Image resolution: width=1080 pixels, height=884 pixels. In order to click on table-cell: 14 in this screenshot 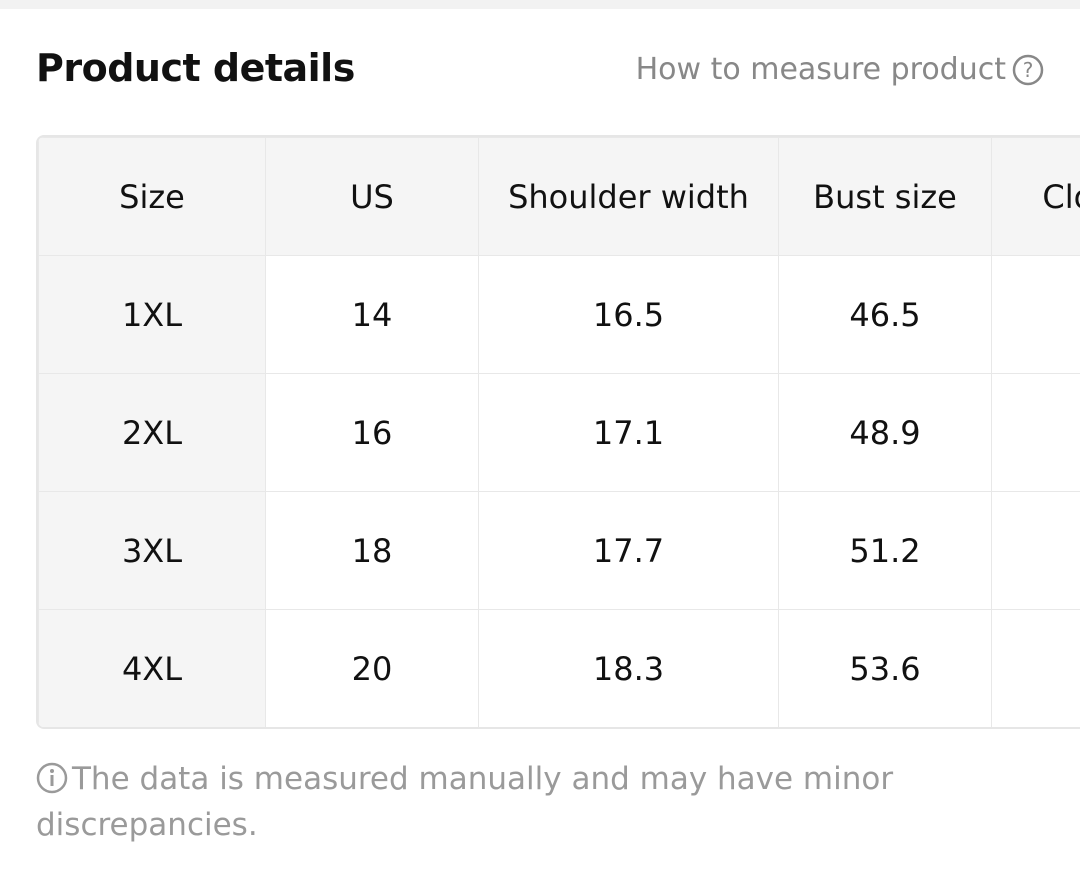, I will do `click(372, 314)`.